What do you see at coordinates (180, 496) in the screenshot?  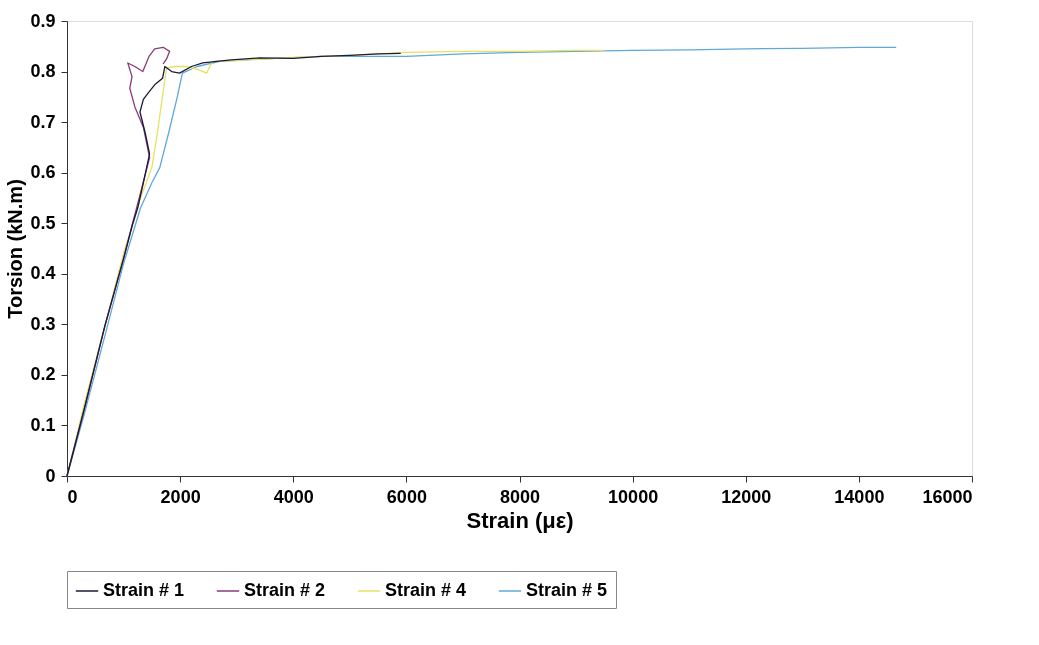 I see `x-tick-label: 2000` at bounding box center [180, 496].